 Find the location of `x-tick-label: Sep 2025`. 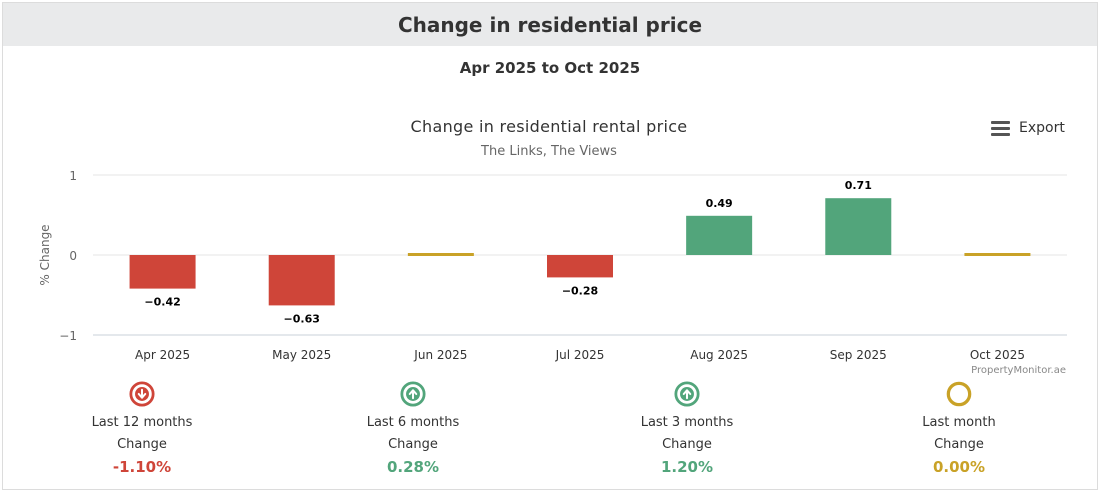

x-tick-label: Sep 2025 is located at coordinates (858, 355).